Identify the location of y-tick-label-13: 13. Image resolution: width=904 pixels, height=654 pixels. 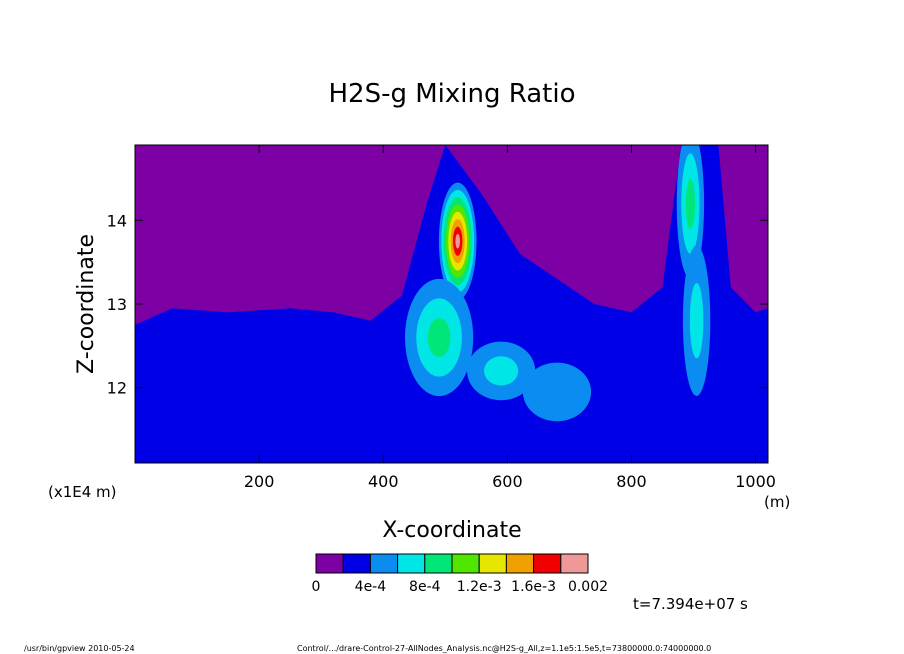
(117, 304).